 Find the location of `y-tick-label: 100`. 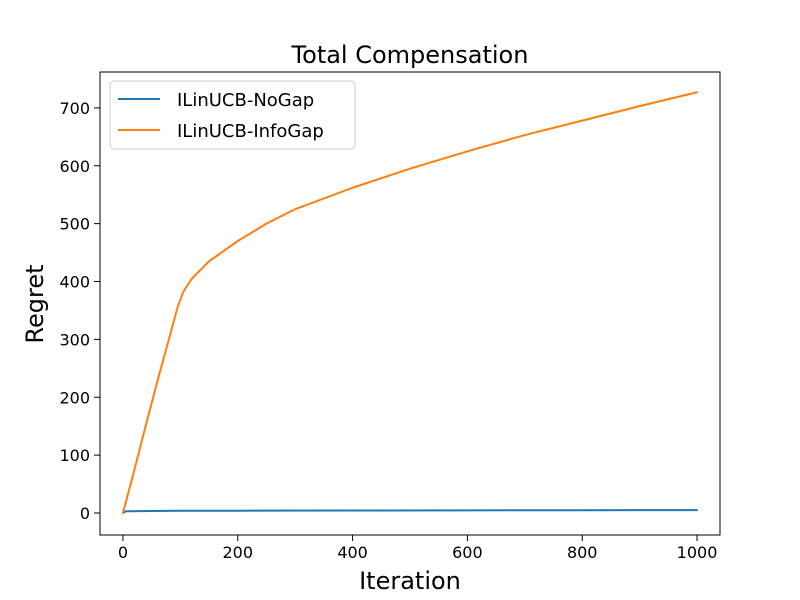

y-tick-label: 100 is located at coordinates (74, 455).